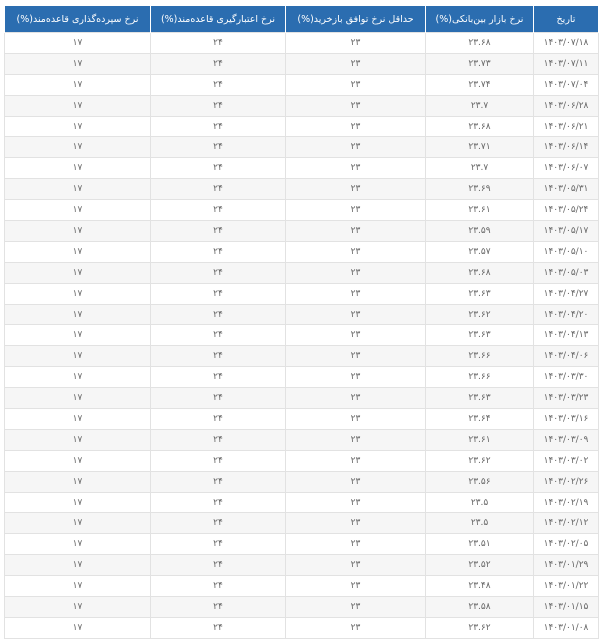  I want to click on table-row: ۱۴۰۳/۰۷/۰۴ ۲۳.۷۴ ۲۳ ۲۴ ۱۷, so click(301, 84).